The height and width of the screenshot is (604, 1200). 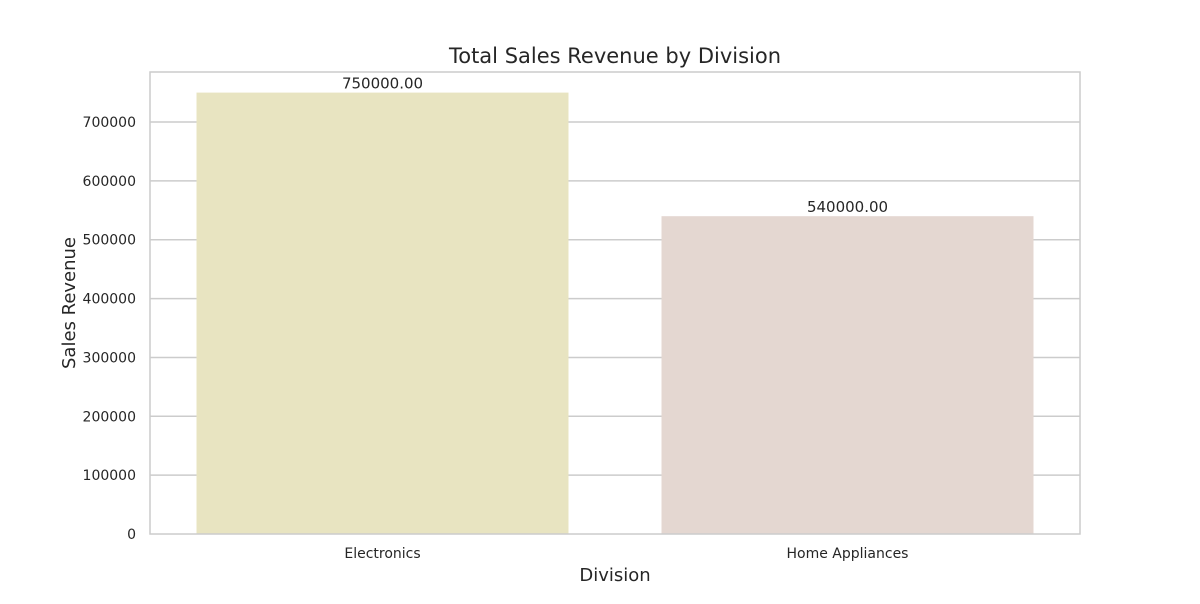 What do you see at coordinates (69, 303) in the screenshot?
I see `y-axis-title: Sales Revenue` at bounding box center [69, 303].